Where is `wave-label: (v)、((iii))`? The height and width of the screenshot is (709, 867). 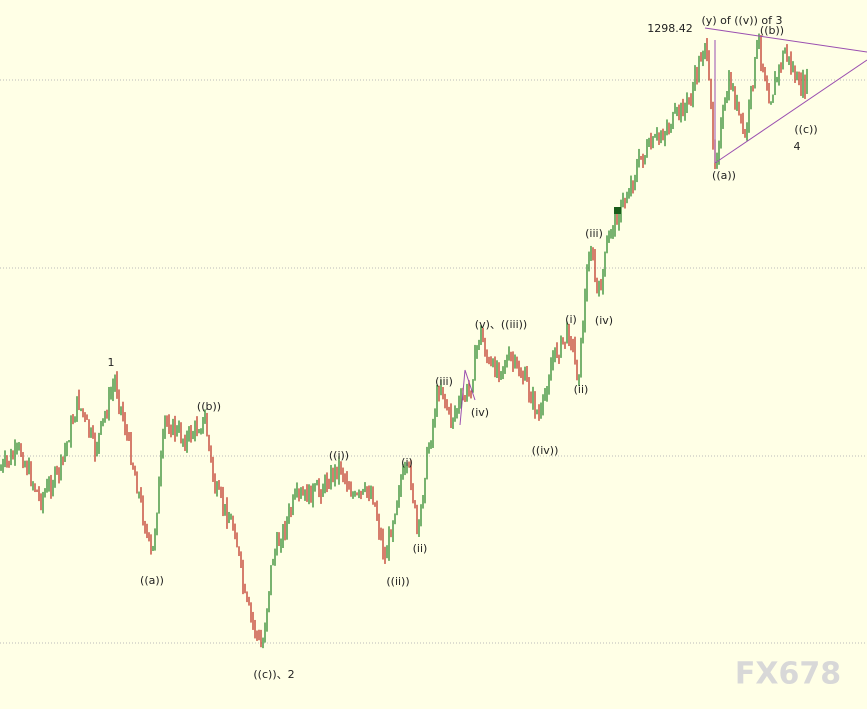 wave-label: (v)、((iii)) is located at coordinates (501, 324).